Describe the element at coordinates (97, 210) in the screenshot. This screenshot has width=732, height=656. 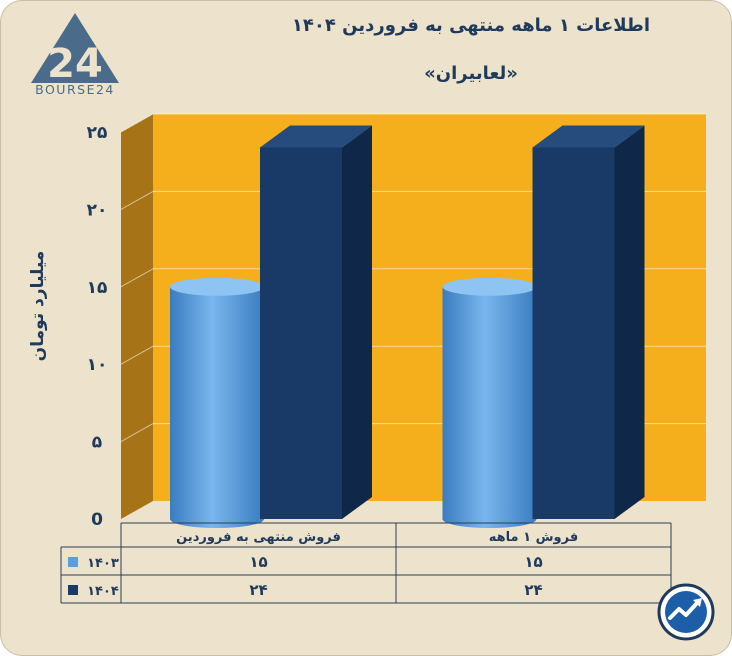
I see `y-tick-label: ۲۰` at that location.